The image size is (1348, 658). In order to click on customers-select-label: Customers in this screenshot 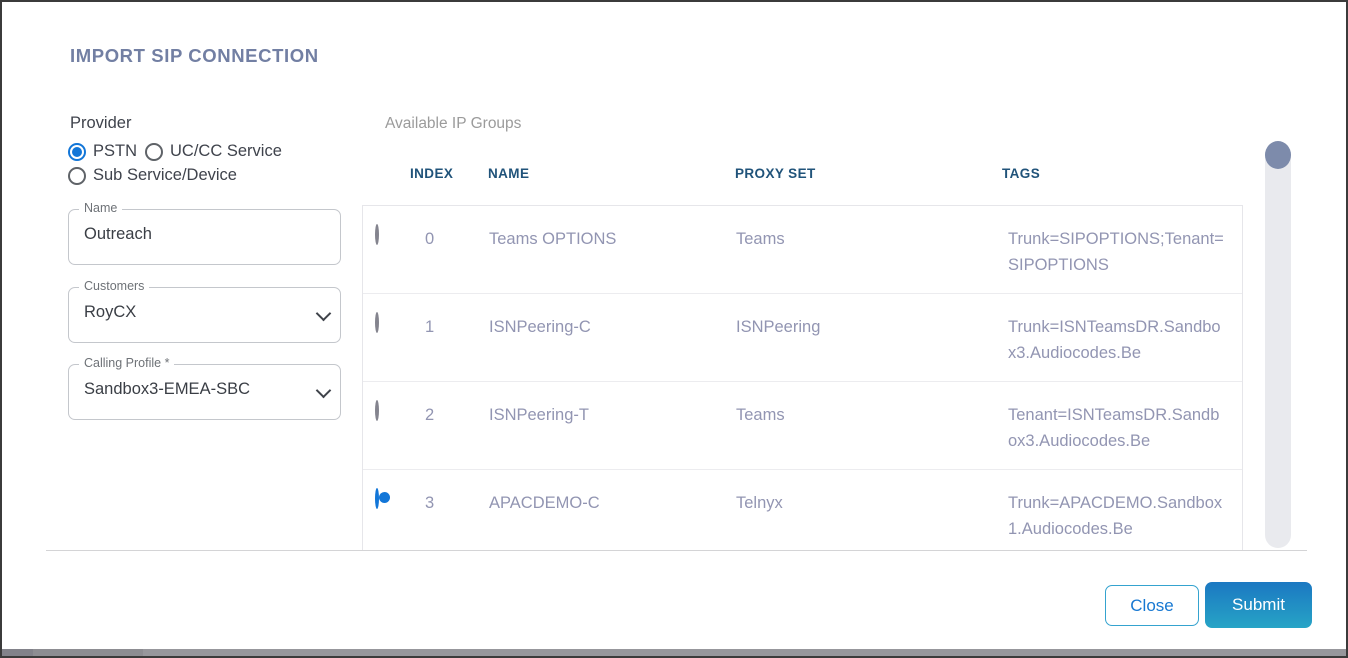, I will do `click(114, 286)`.